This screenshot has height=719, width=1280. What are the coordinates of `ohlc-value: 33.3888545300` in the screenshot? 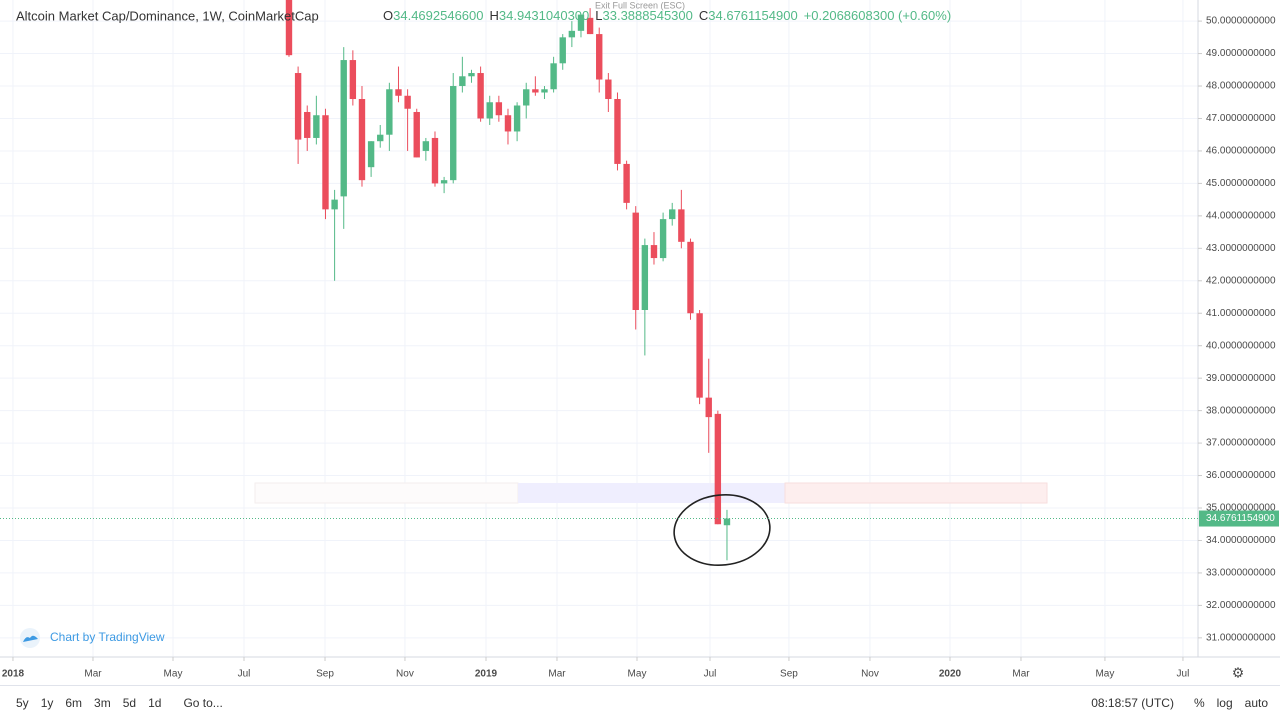 It's located at (648, 15).